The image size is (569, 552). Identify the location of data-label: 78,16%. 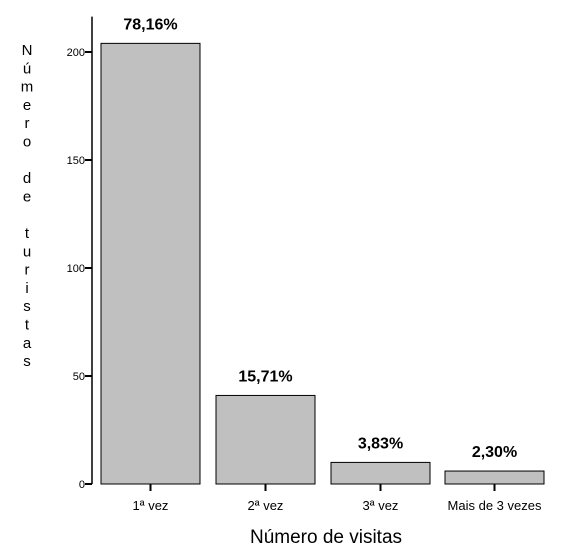
(150, 24).